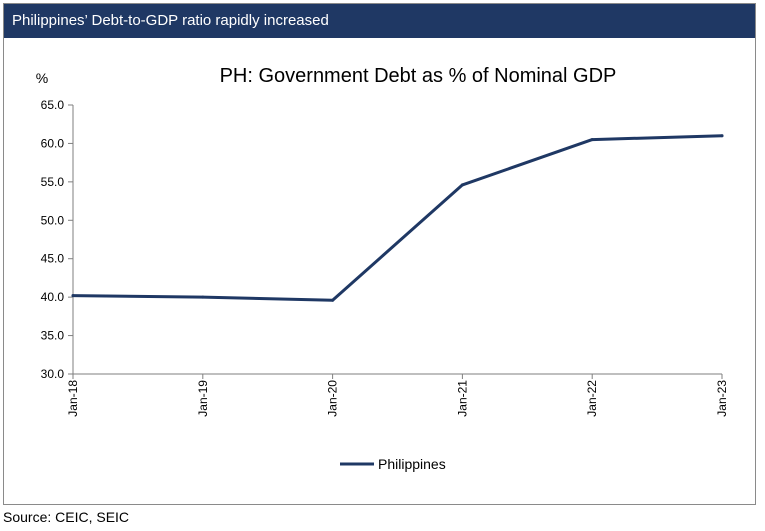  What do you see at coordinates (53, 297) in the screenshot?
I see `y-tick-label: 40.0` at bounding box center [53, 297].